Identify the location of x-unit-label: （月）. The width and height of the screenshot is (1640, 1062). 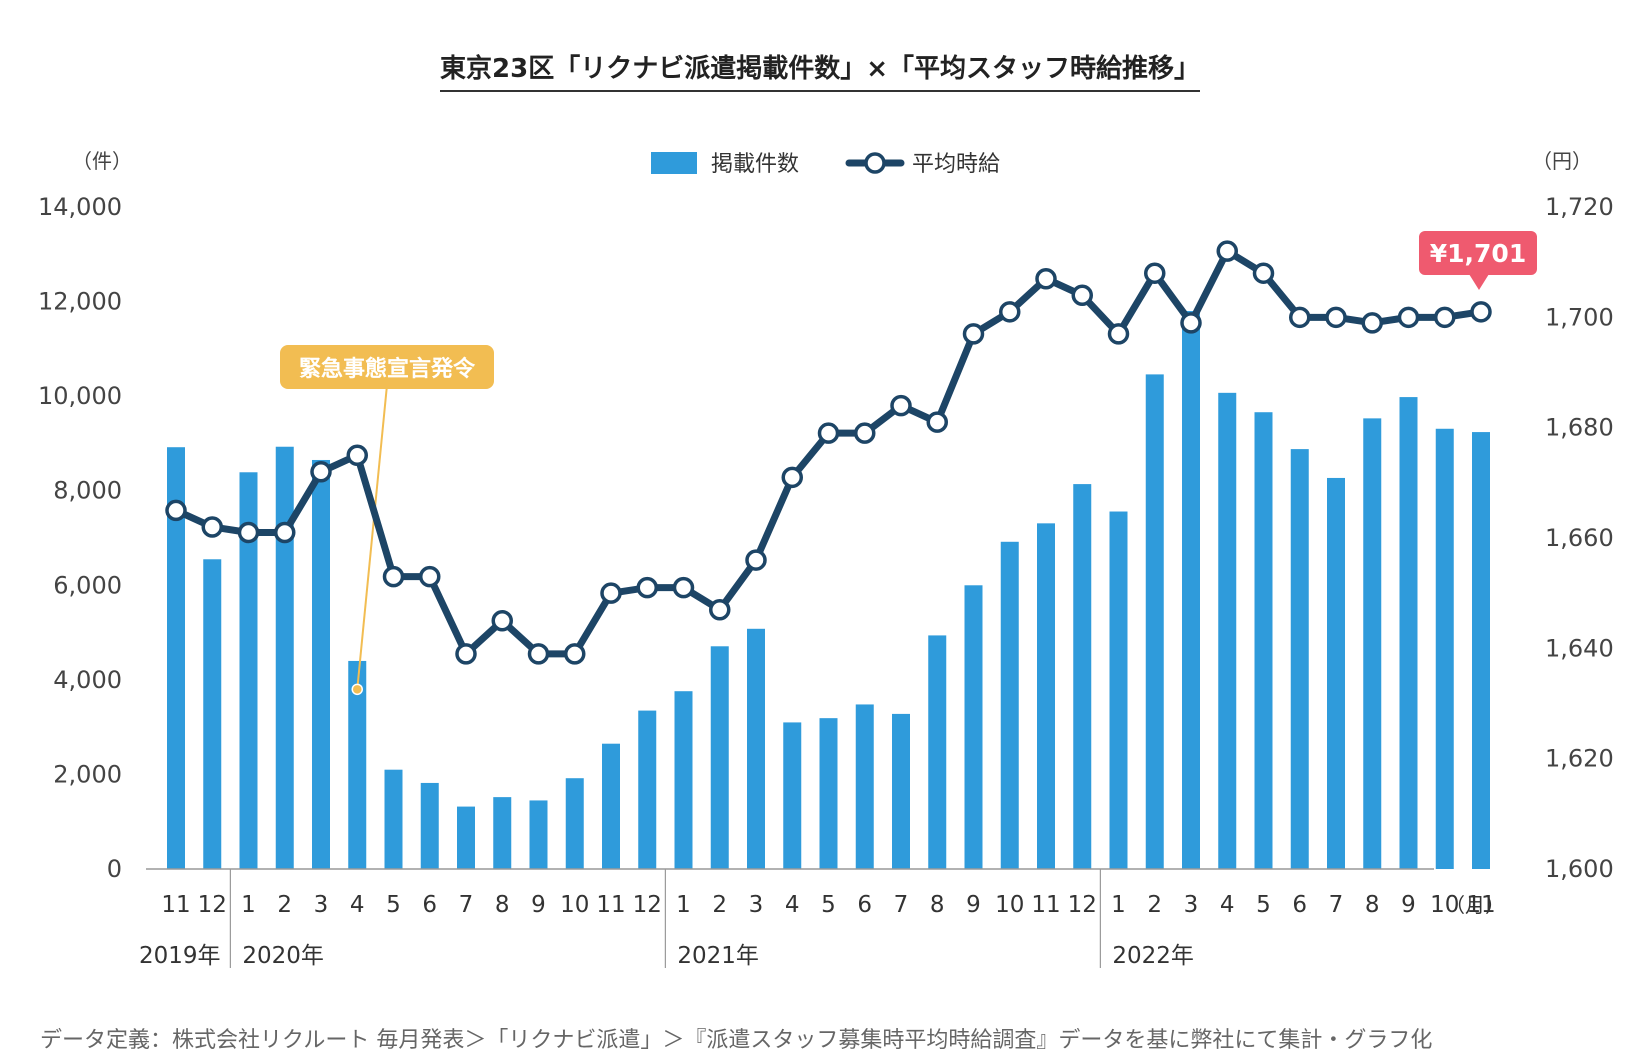
(1475, 905).